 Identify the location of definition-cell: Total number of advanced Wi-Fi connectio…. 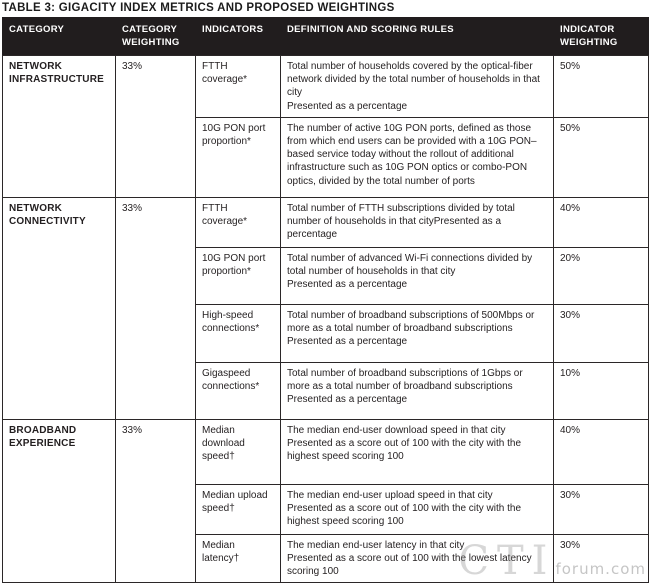
(417, 275).